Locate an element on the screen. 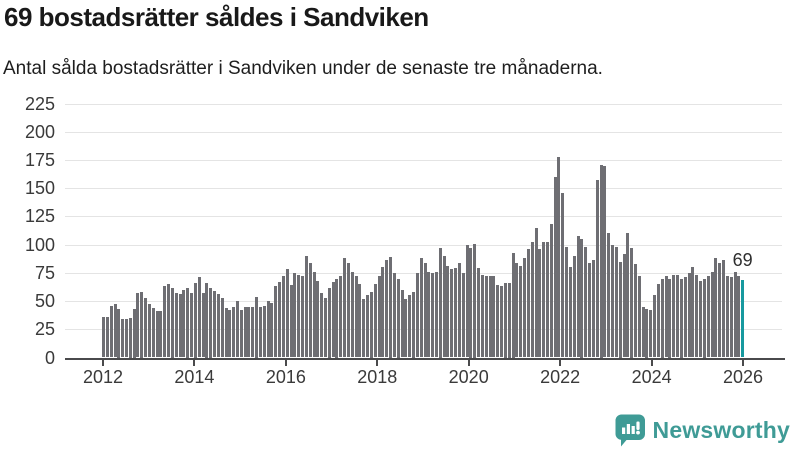 The width and height of the screenshot is (800, 450). x-axis-tick-label: 2020 is located at coordinates (468, 377).